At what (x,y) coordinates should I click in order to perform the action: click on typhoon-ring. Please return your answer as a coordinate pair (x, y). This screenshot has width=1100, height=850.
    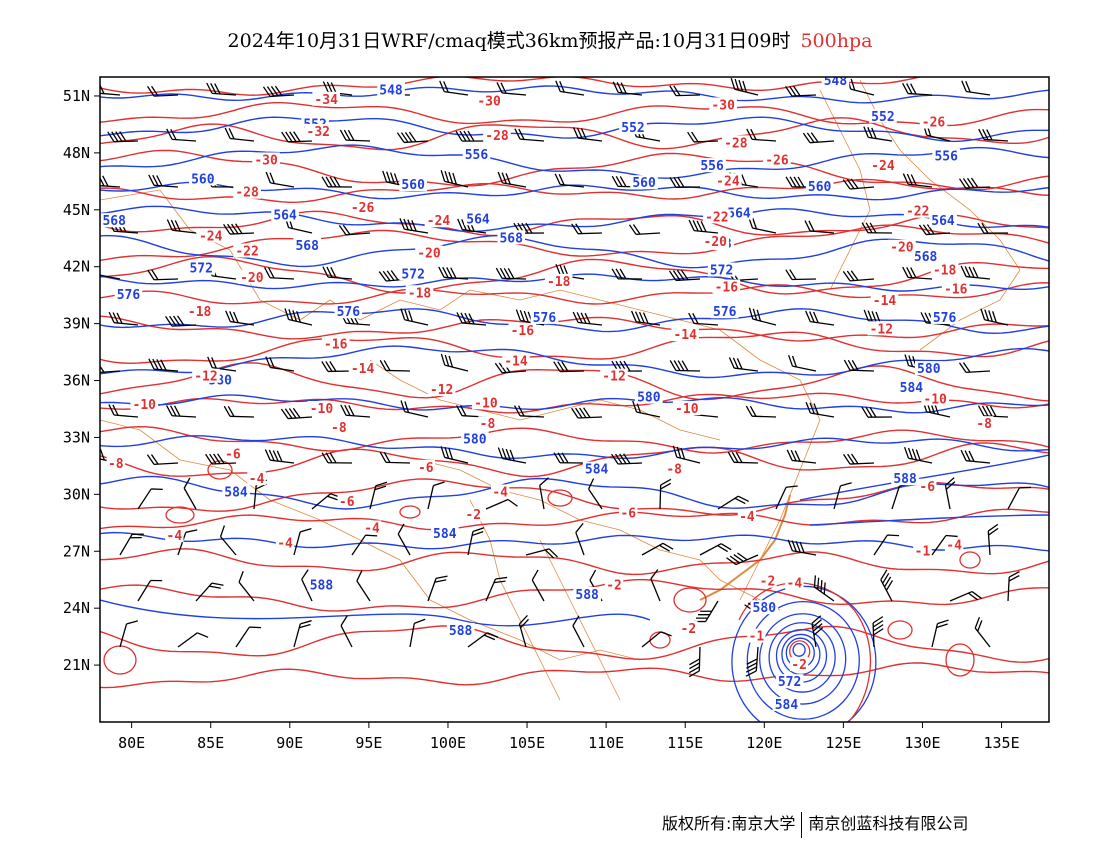
    Looking at the image, I should click on (803, 660).